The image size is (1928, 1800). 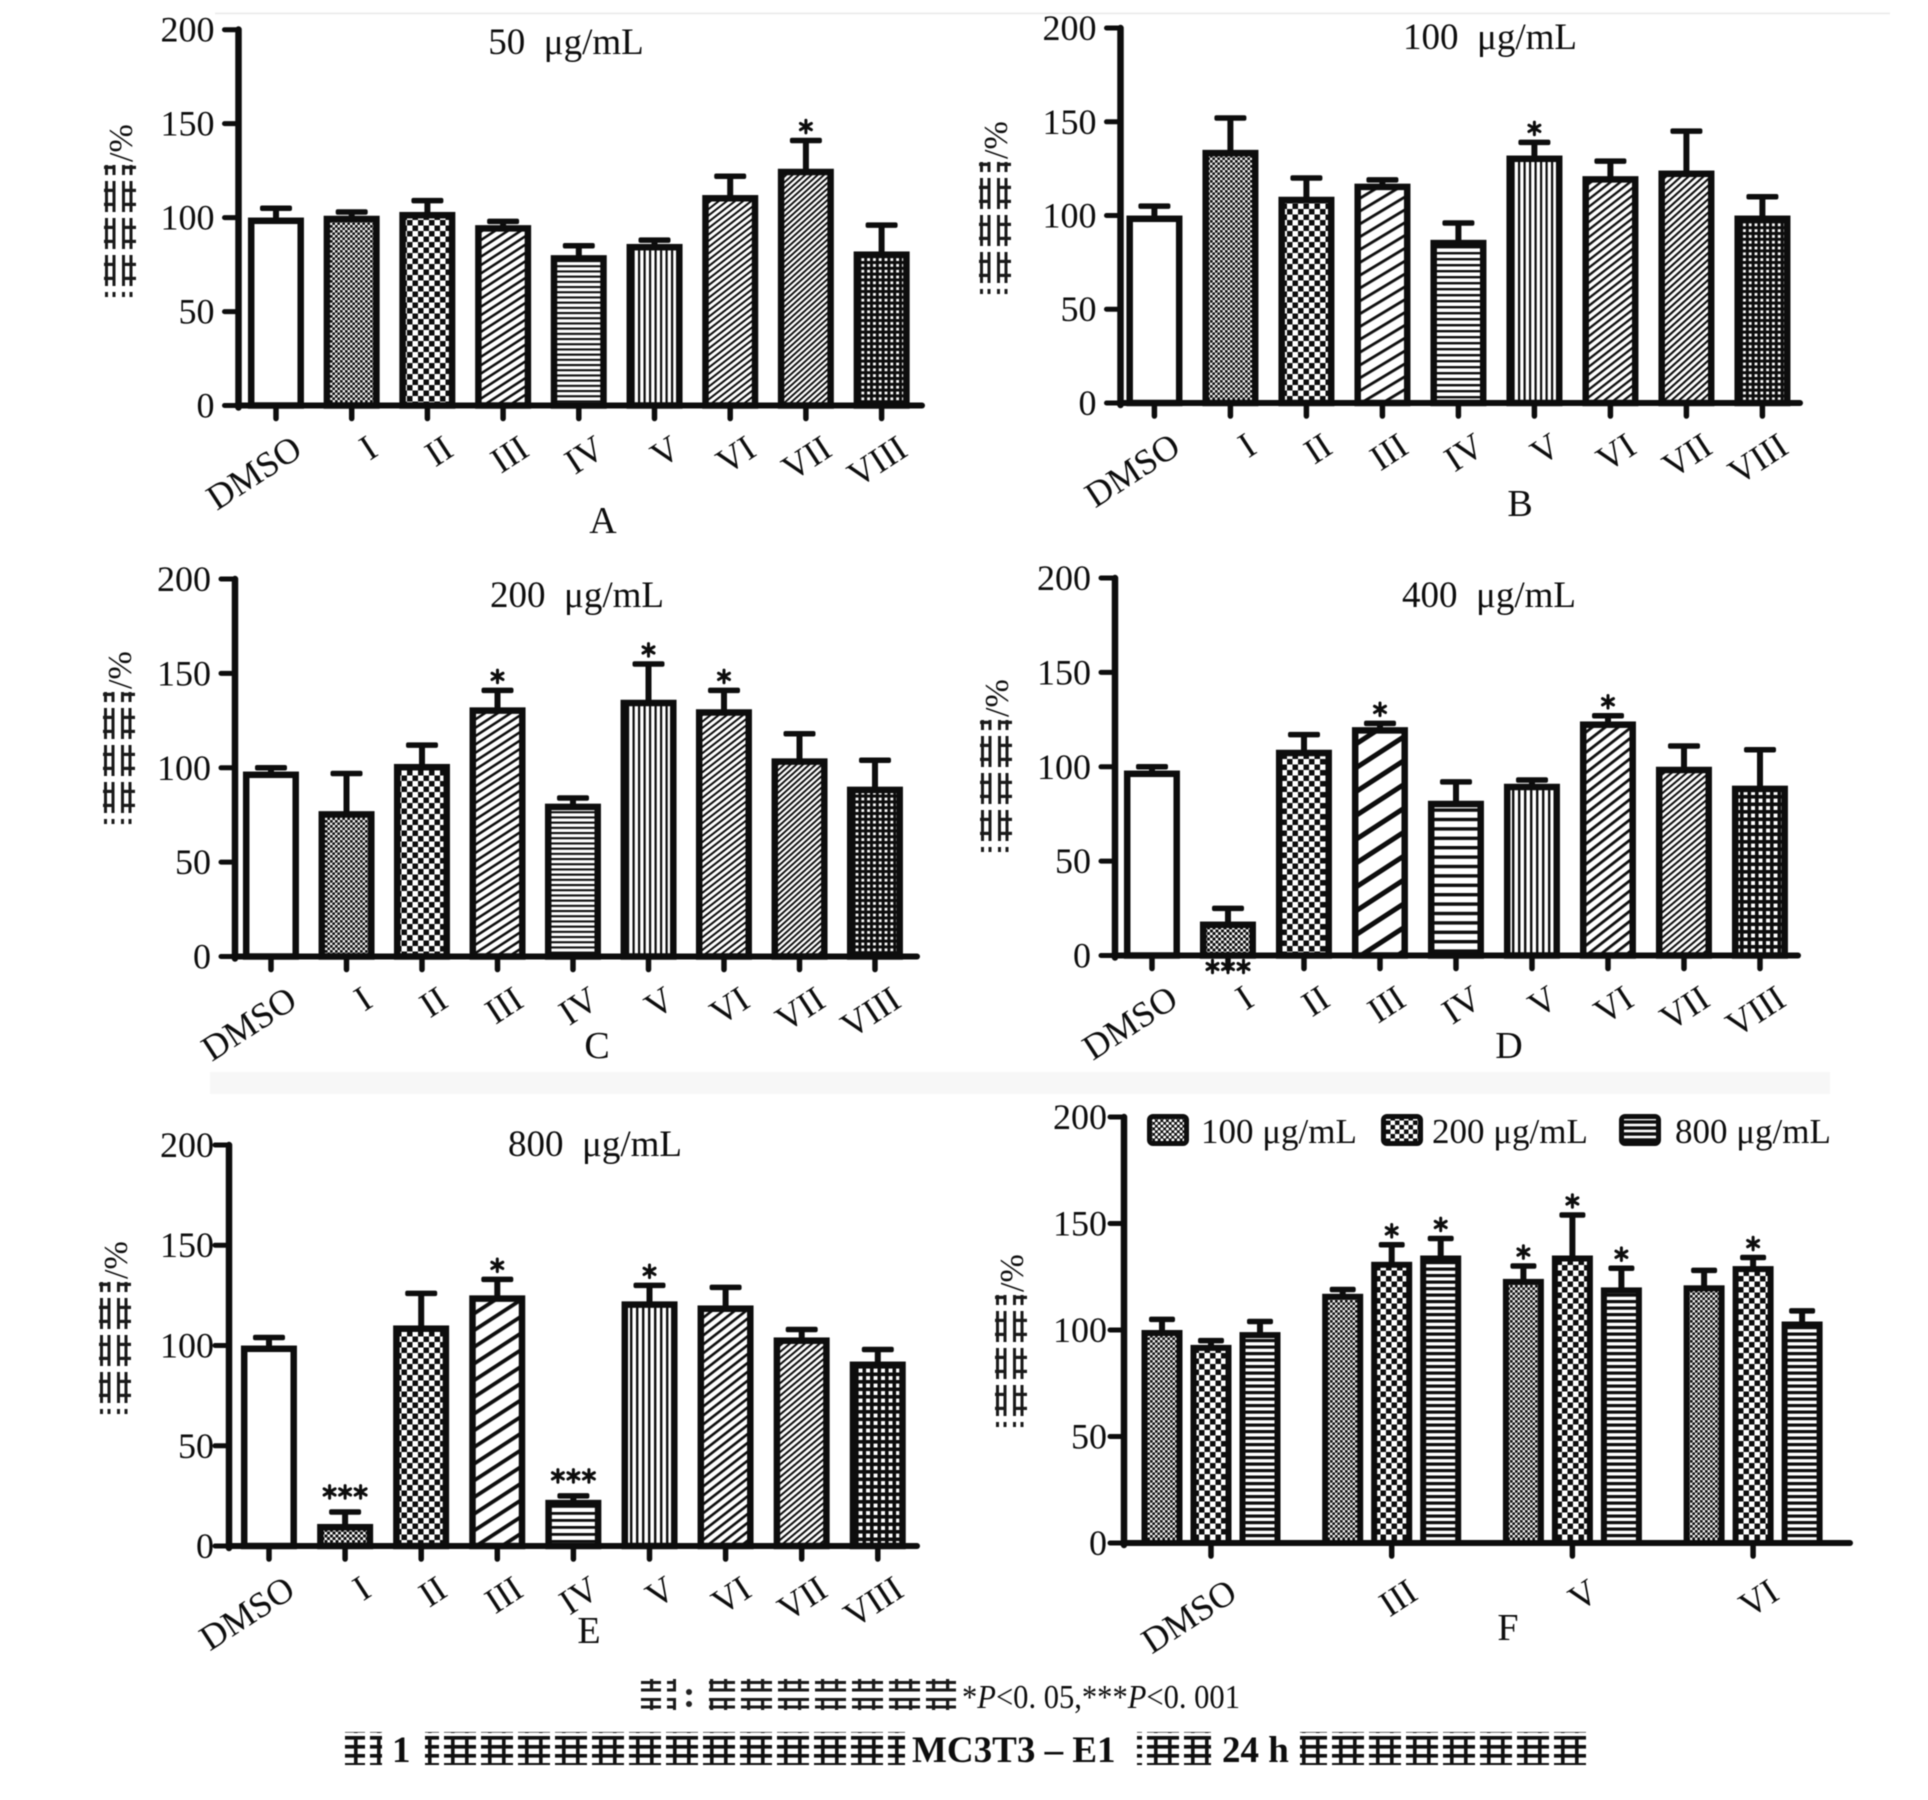 What do you see at coordinates (1014, 1750) in the screenshot?
I see `svg-text: MC3T3 – E1` at bounding box center [1014, 1750].